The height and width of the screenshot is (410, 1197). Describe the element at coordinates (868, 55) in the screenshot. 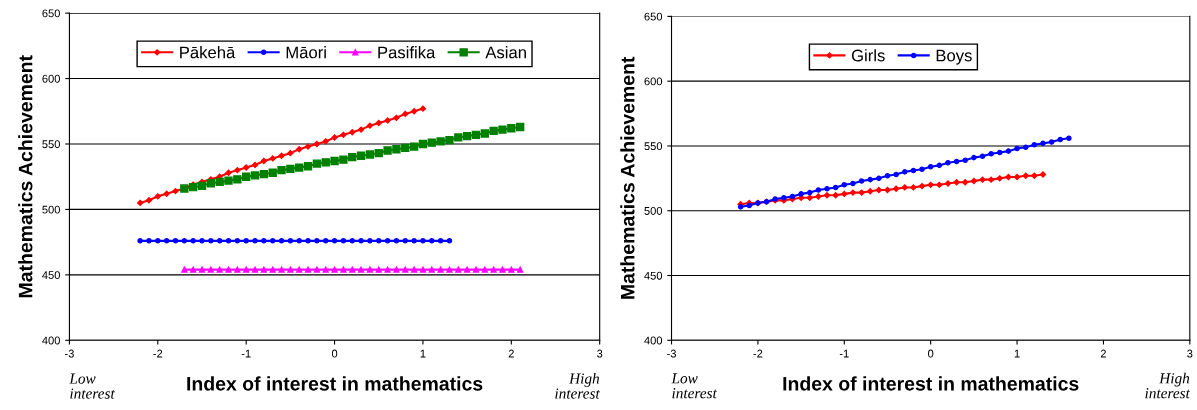

I see `legend-label: Girls` at that location.